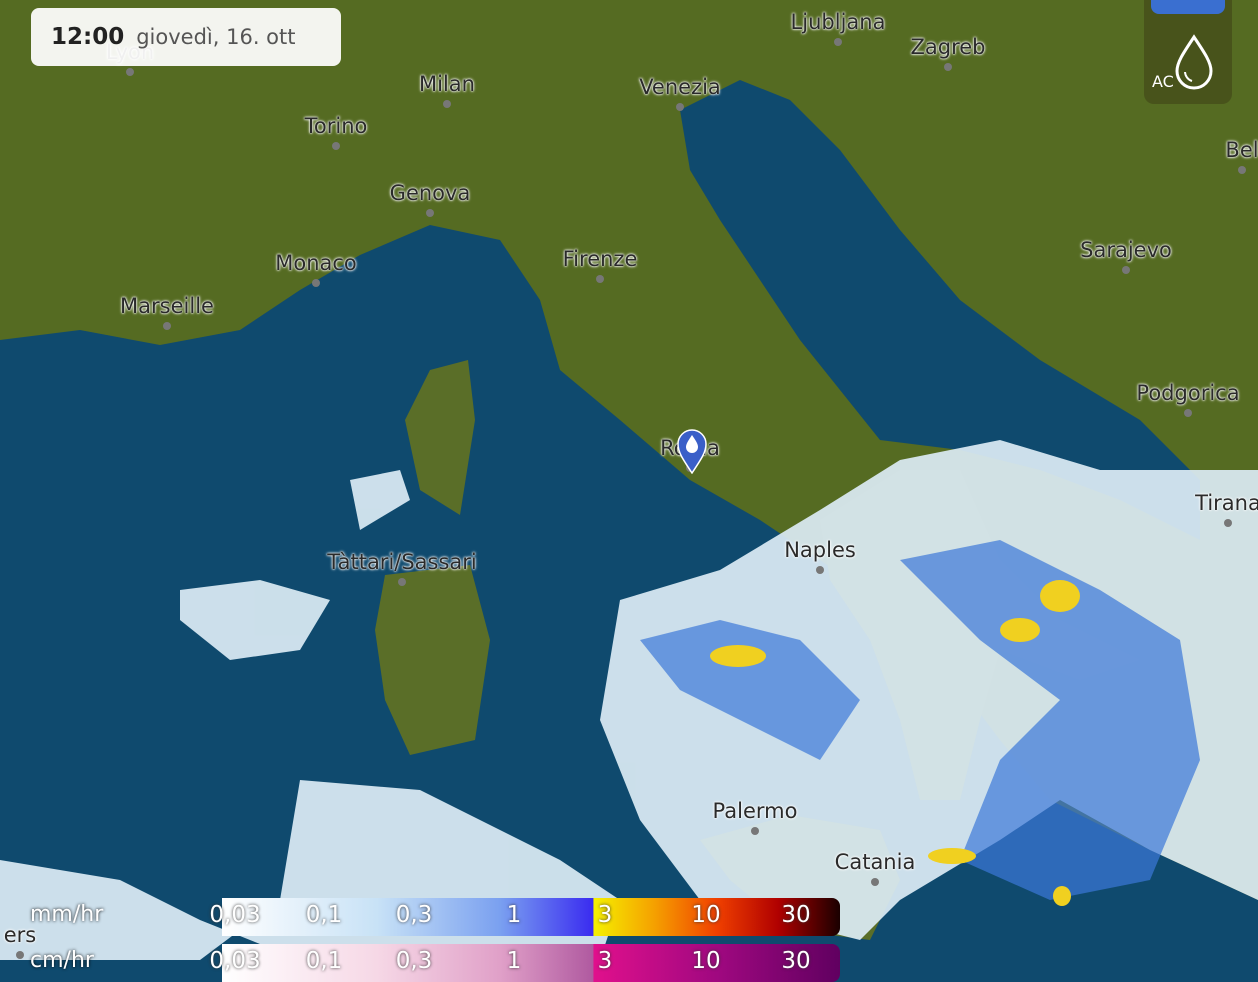  I want to click on snow-scale-tick: 10, so click(706, 961).